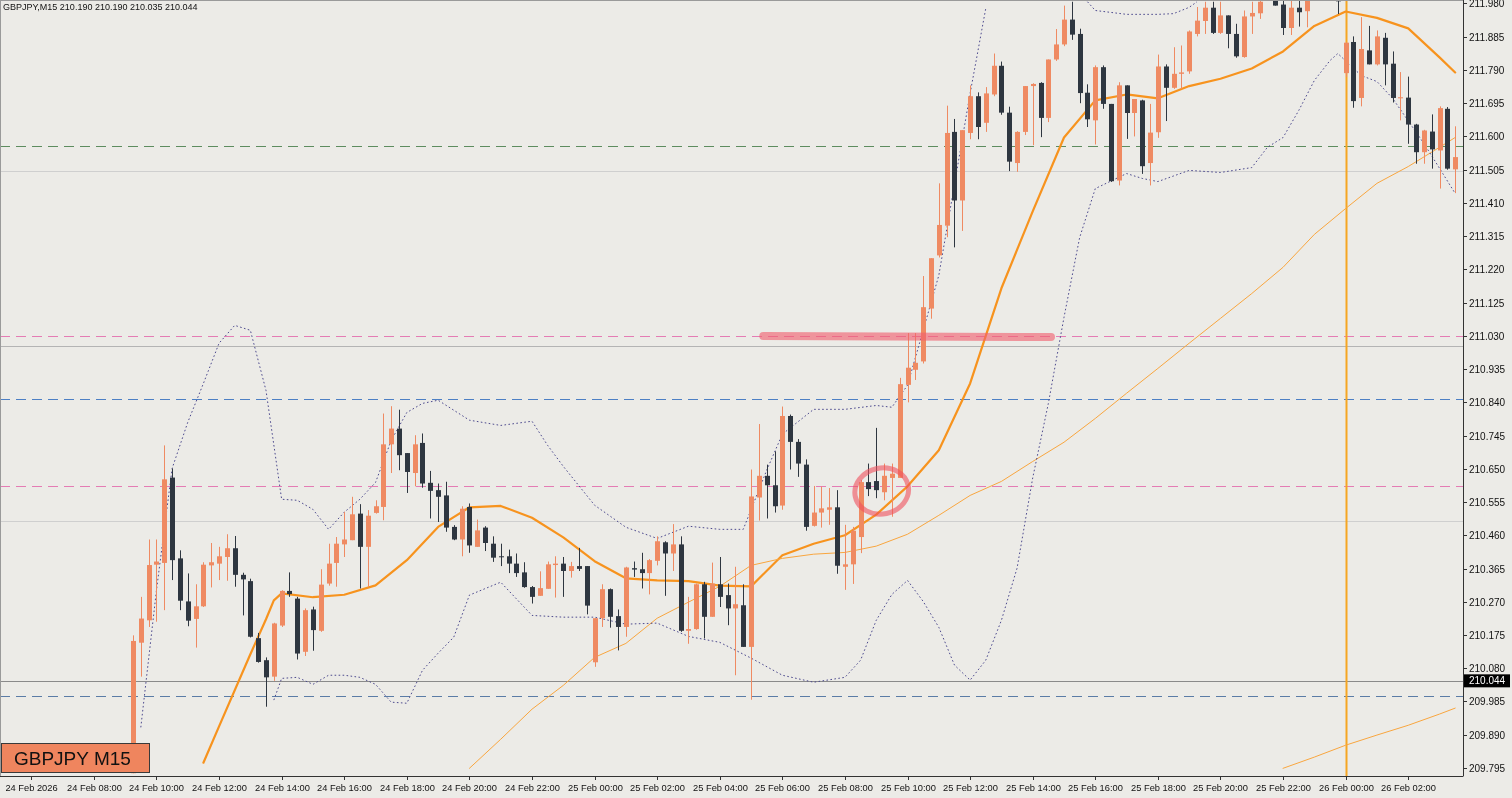 This screenshot has height=798, width=1512. What do you see at coordinates (1095, 788) in the screenshot?
I see `x-tick-label: 25 Feb 16:00` at bounding box center [1095, 788].